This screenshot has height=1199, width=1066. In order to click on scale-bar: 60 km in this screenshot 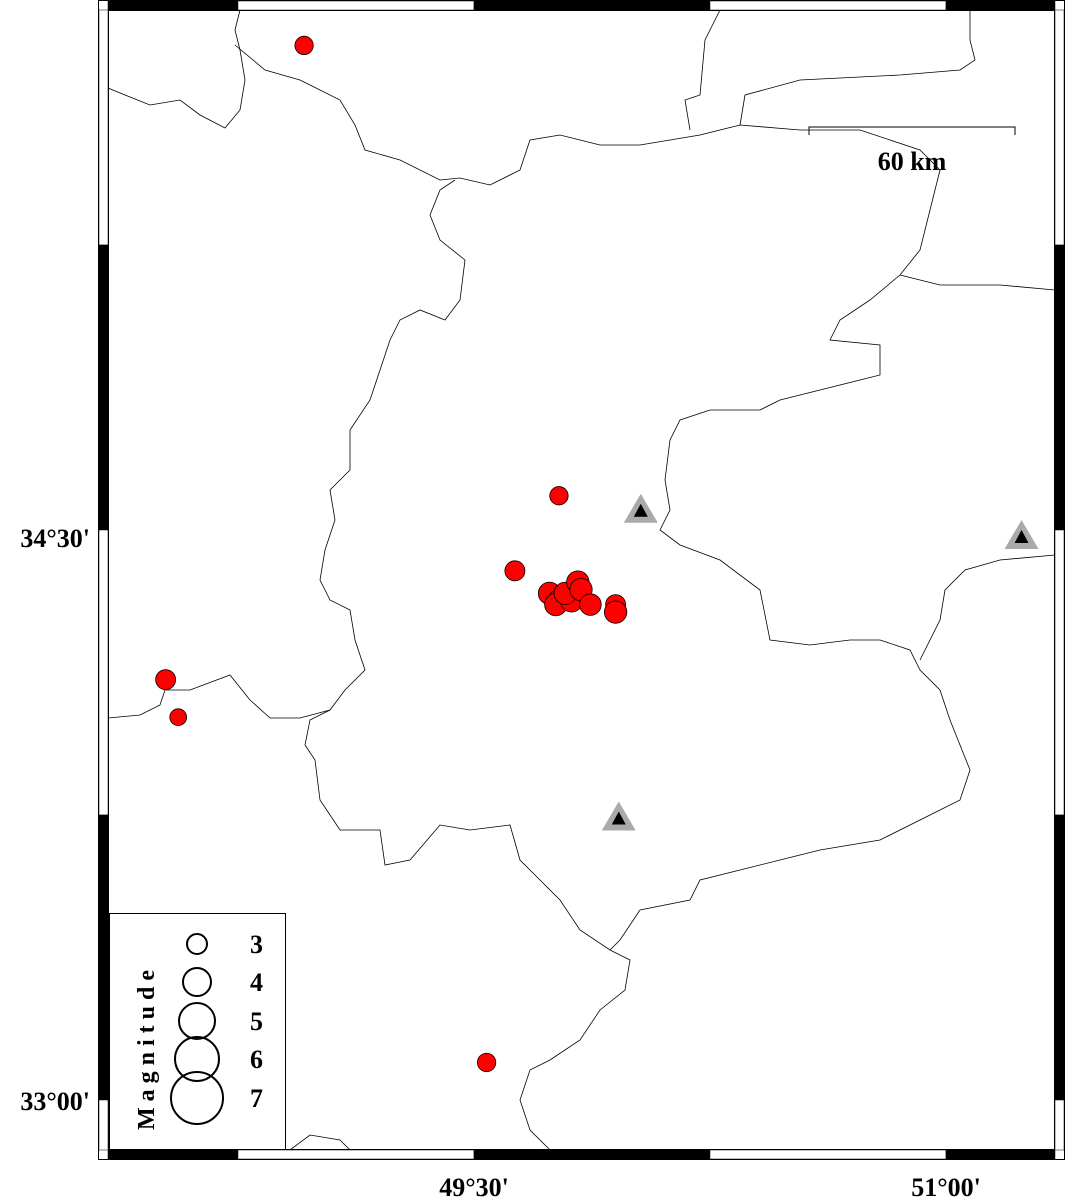, I will do `click(912, 151)`.